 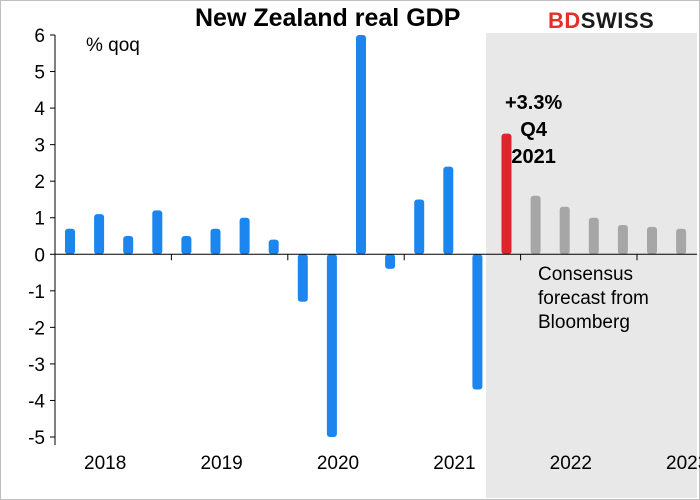 What do you see at coordinates (36, 292) in the screenshot?
I see `y-tick-label: -1` at bounding box center [36, 292].